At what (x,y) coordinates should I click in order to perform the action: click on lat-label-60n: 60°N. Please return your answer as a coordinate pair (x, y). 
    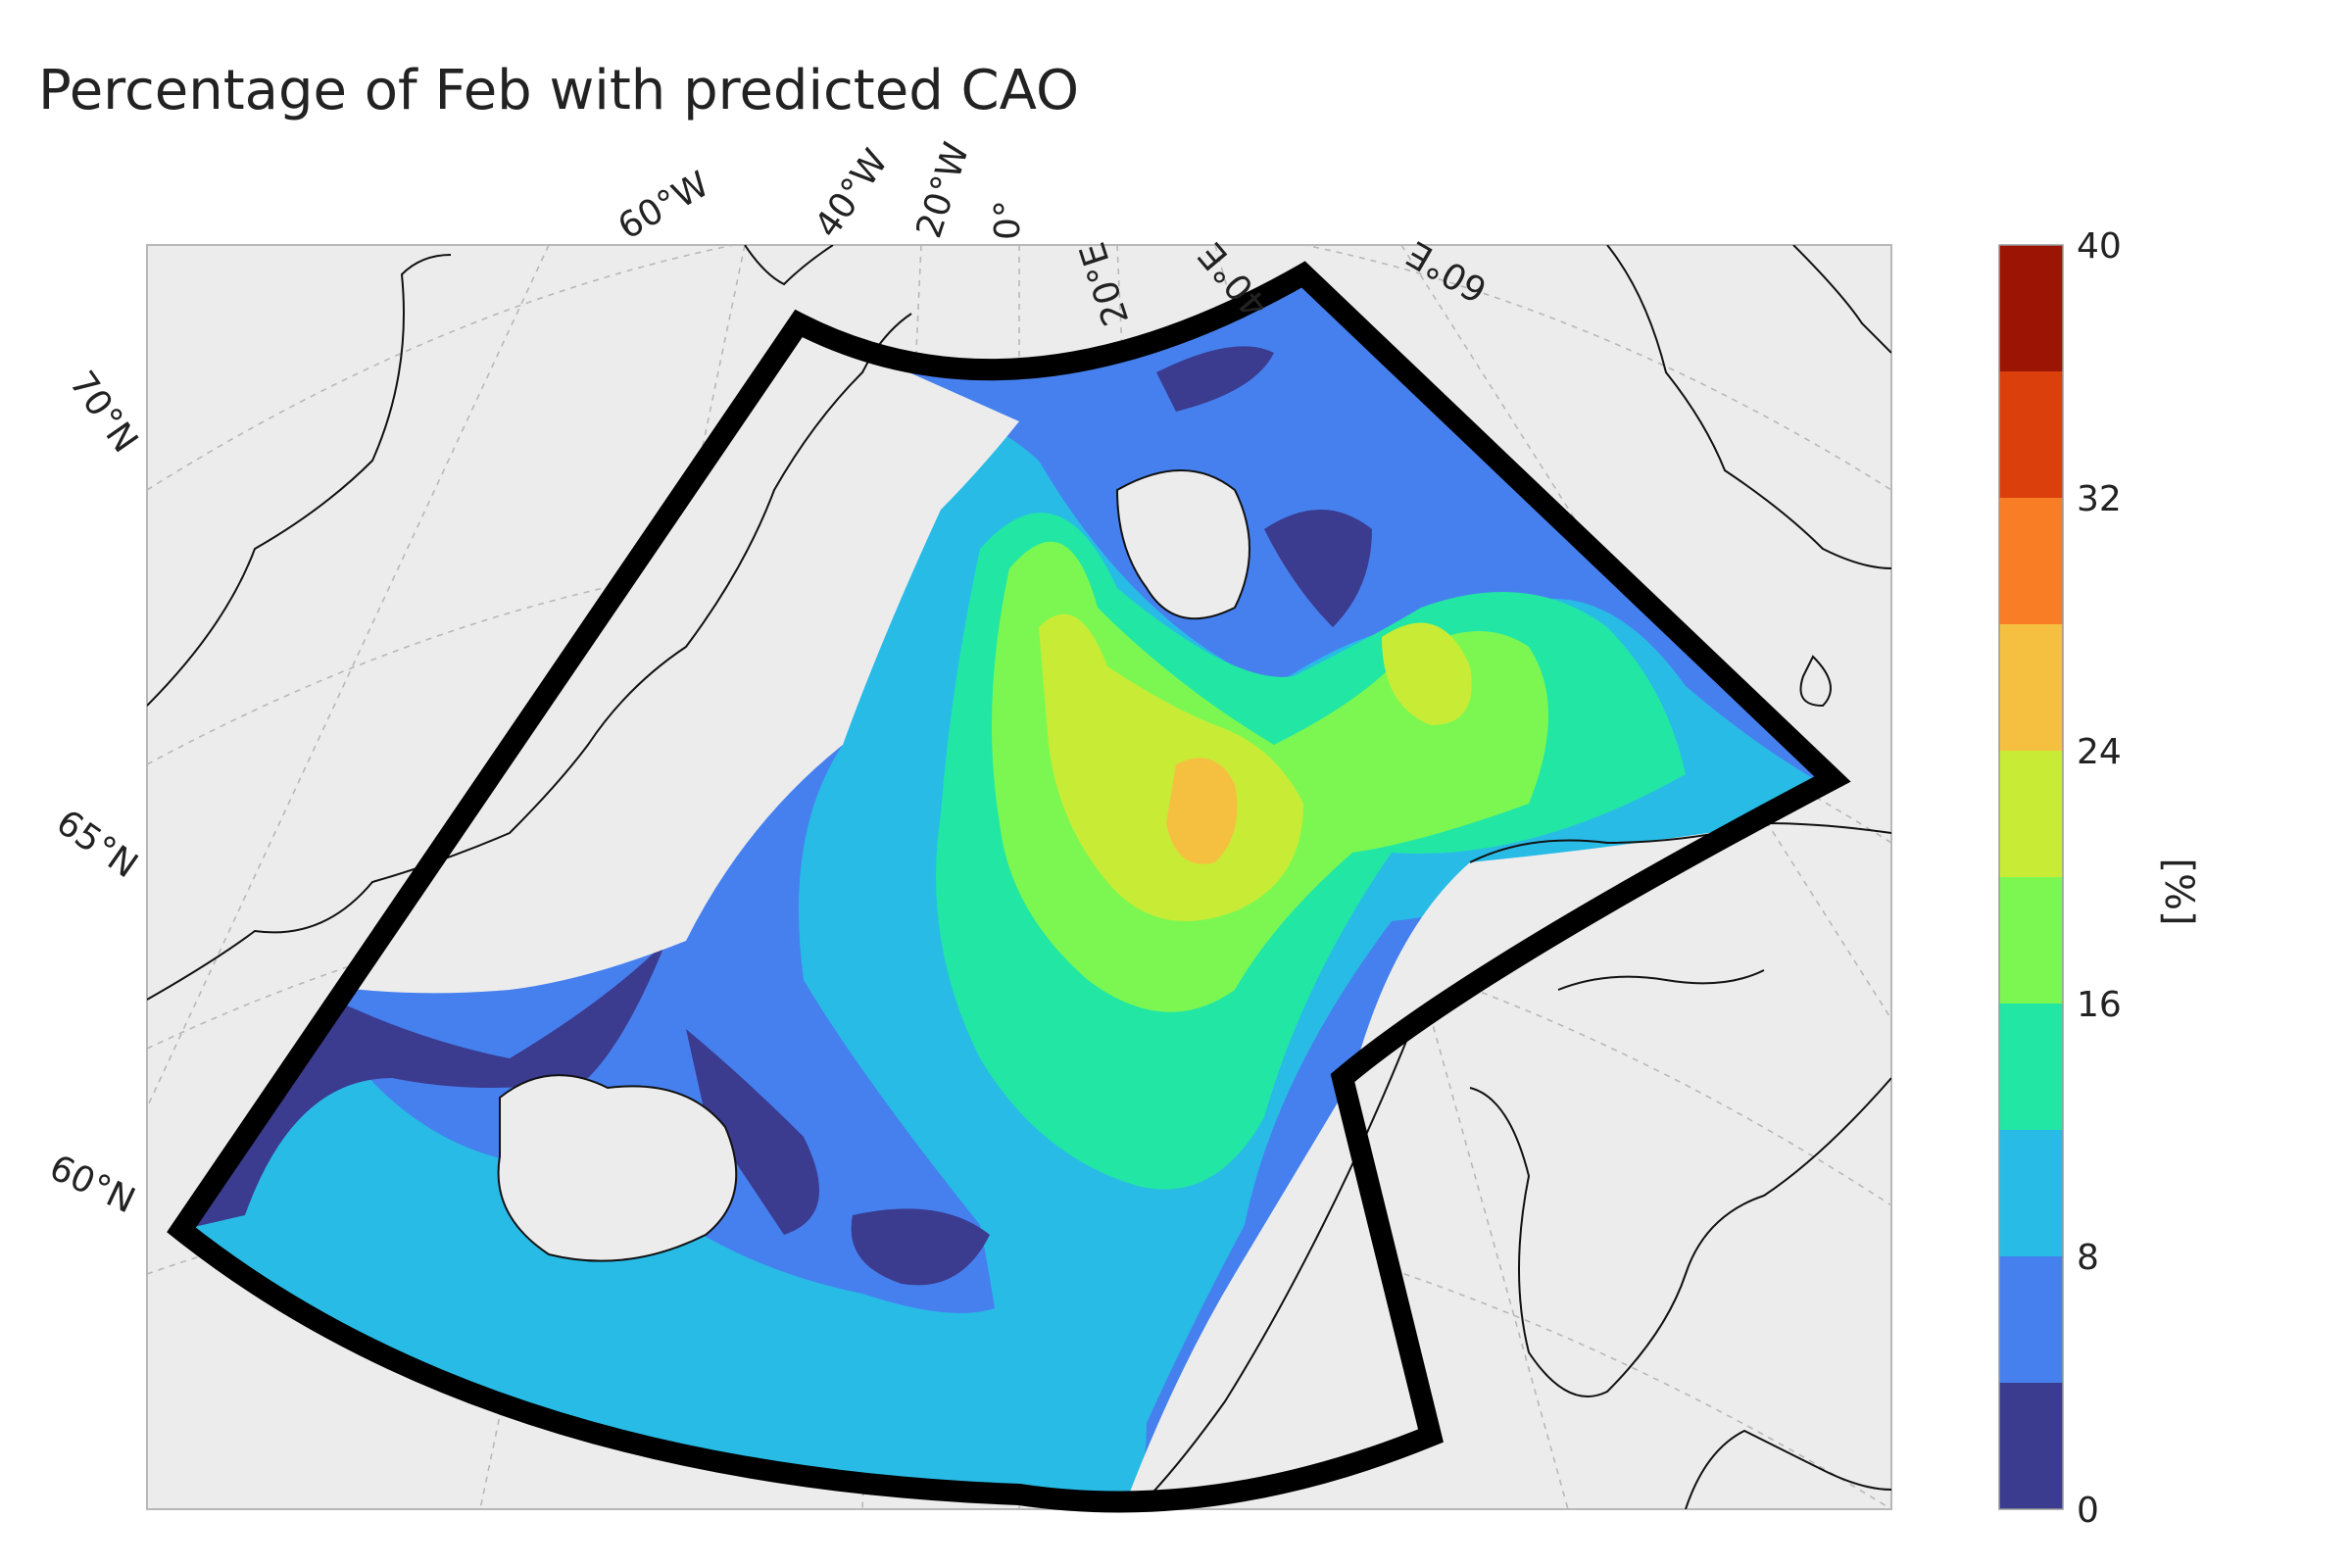
    Looking at the image, I should click on (92, 1185).